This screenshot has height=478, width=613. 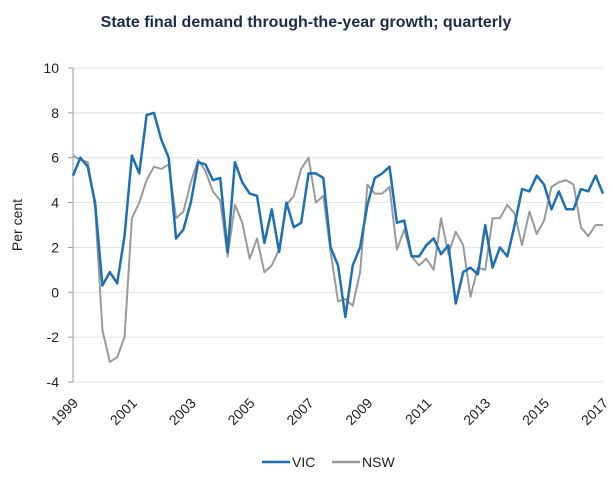 I want to click on x-tick-label: 2017, so click(x=594, y=411).